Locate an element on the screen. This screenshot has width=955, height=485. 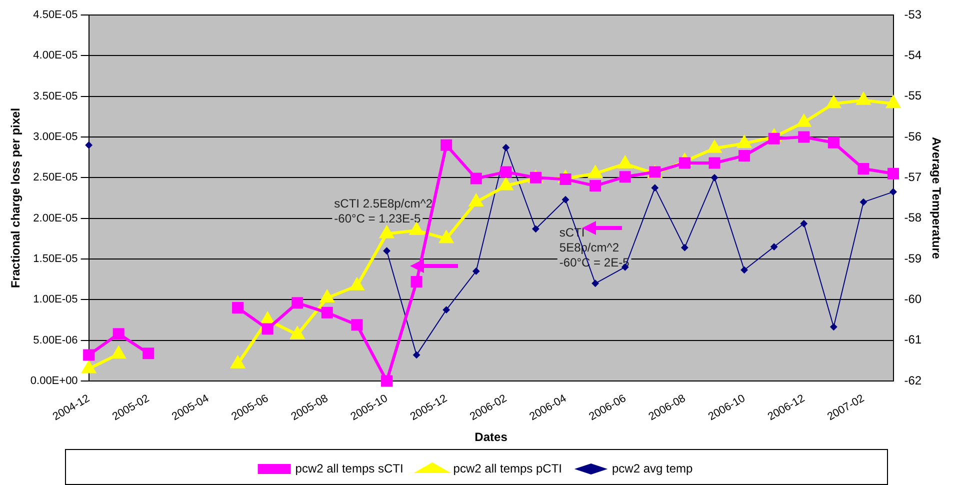
y2-tick-label: -58 is located at coordinates (913, 217).